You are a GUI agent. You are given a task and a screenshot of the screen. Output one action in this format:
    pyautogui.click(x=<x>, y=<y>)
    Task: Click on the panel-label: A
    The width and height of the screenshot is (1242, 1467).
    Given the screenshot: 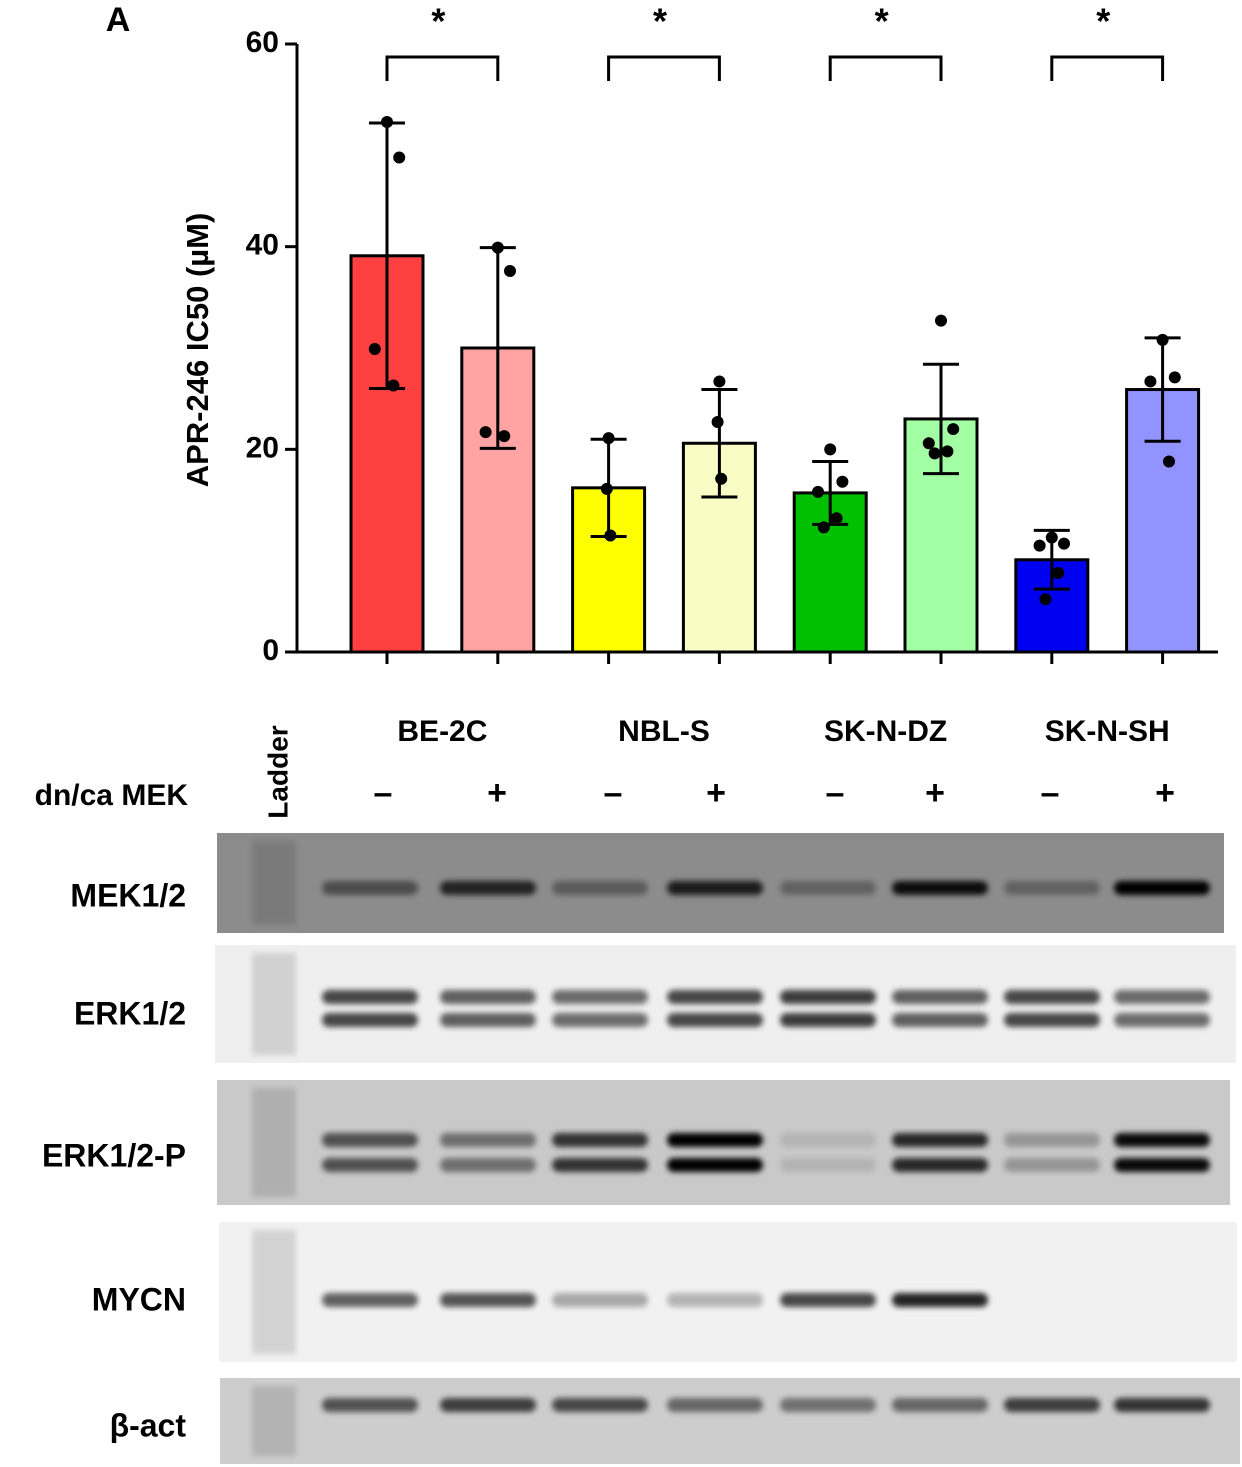 What is the action you would take?
    pyautogui.click(x=118, y=20)
    